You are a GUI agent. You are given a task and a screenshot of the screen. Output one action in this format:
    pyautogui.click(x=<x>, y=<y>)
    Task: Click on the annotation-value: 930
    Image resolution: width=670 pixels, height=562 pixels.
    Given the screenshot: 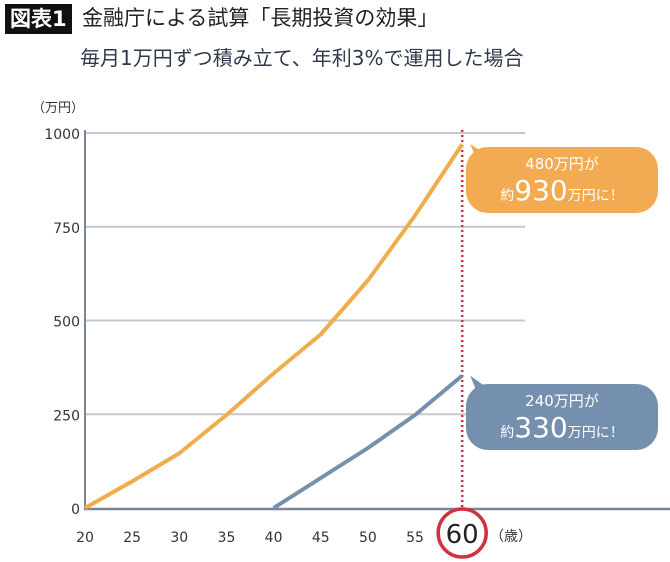 What is the action you would take?
    pyautogui.click(x=541, y=190)
    